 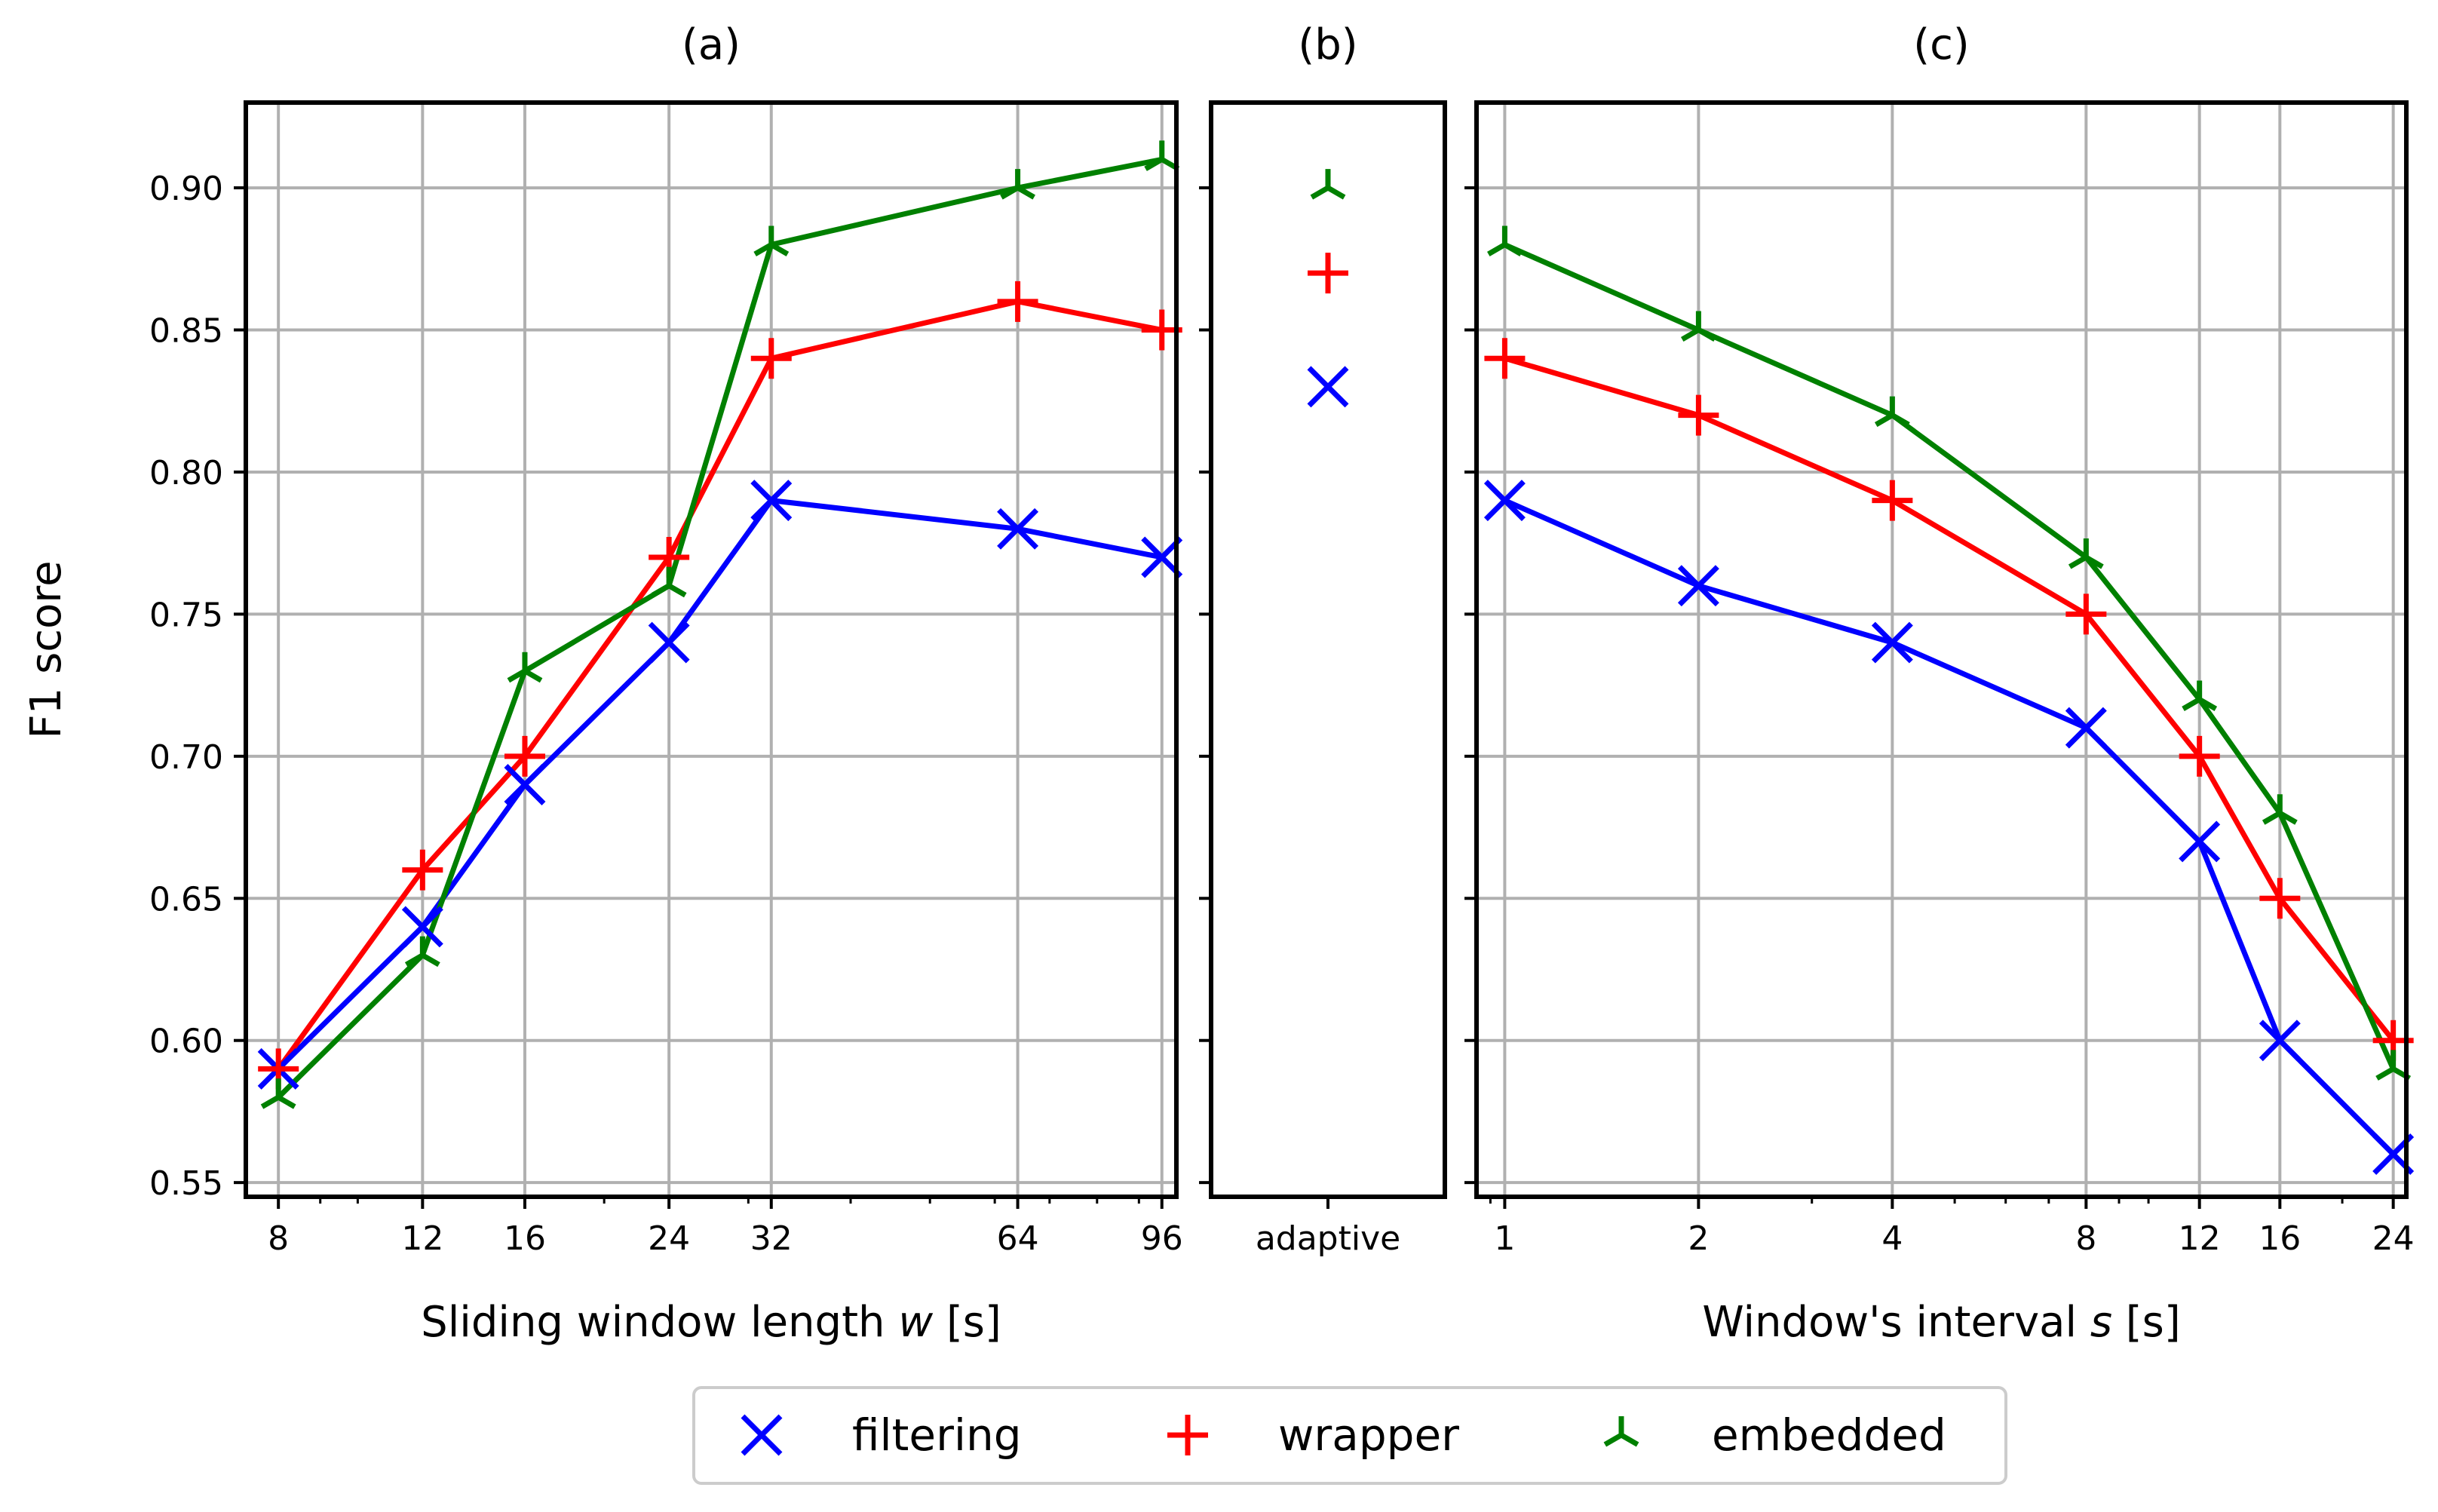 I want to click on panel-1-point-plus-0-glyph, so click(x=1328, y=273).